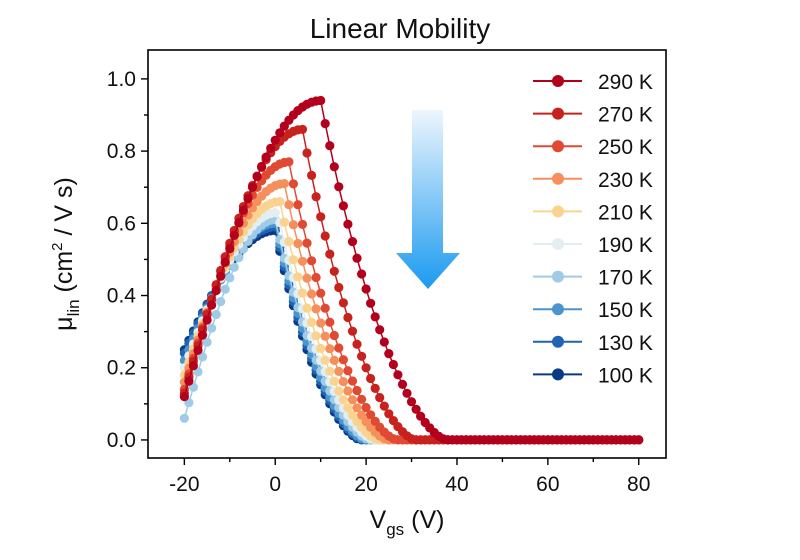 This screenshot has height=560, width=800. I want to click on legend-label: 170 K, so click(625, 278).